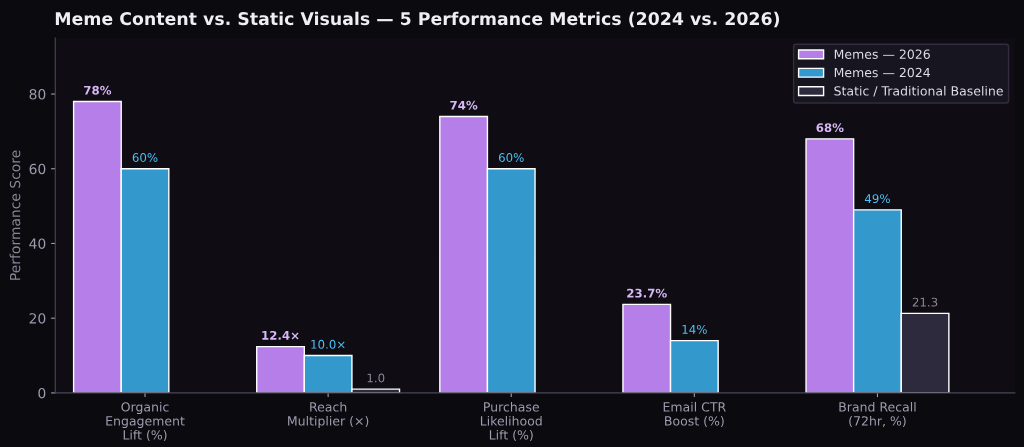 The height and width of the screenshot is (447, 1024). I want to click on legend-label: Static / Traditional Baseline, so click(918, 91).